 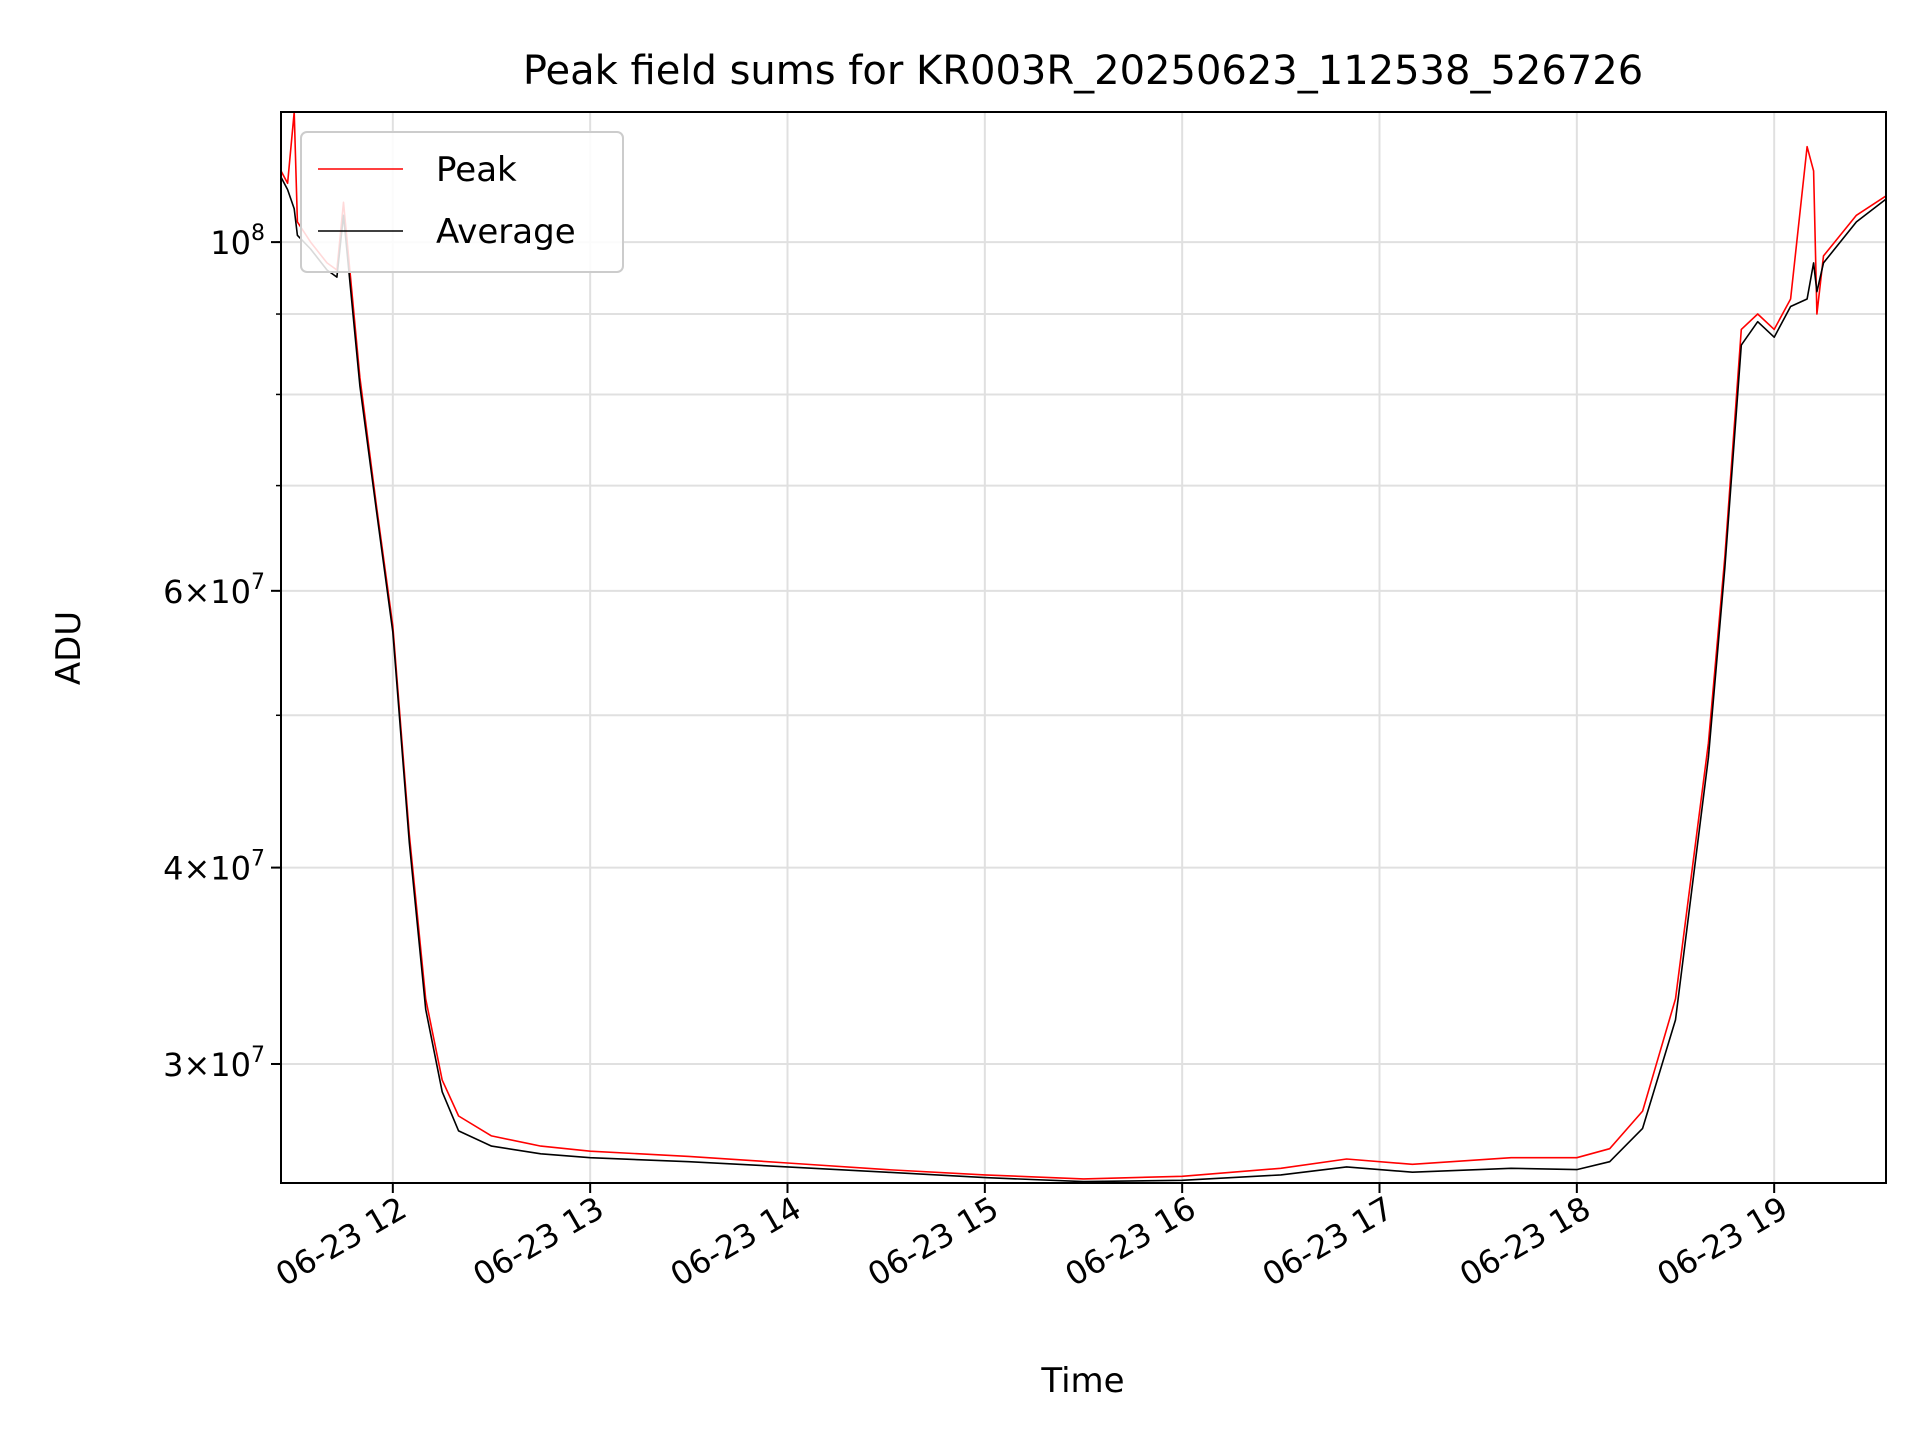 What do you see at coordinates (539, 1241) in the screenshot?
I see `x-tick-label: 06-23 13` at bounding box center [539, 1241].